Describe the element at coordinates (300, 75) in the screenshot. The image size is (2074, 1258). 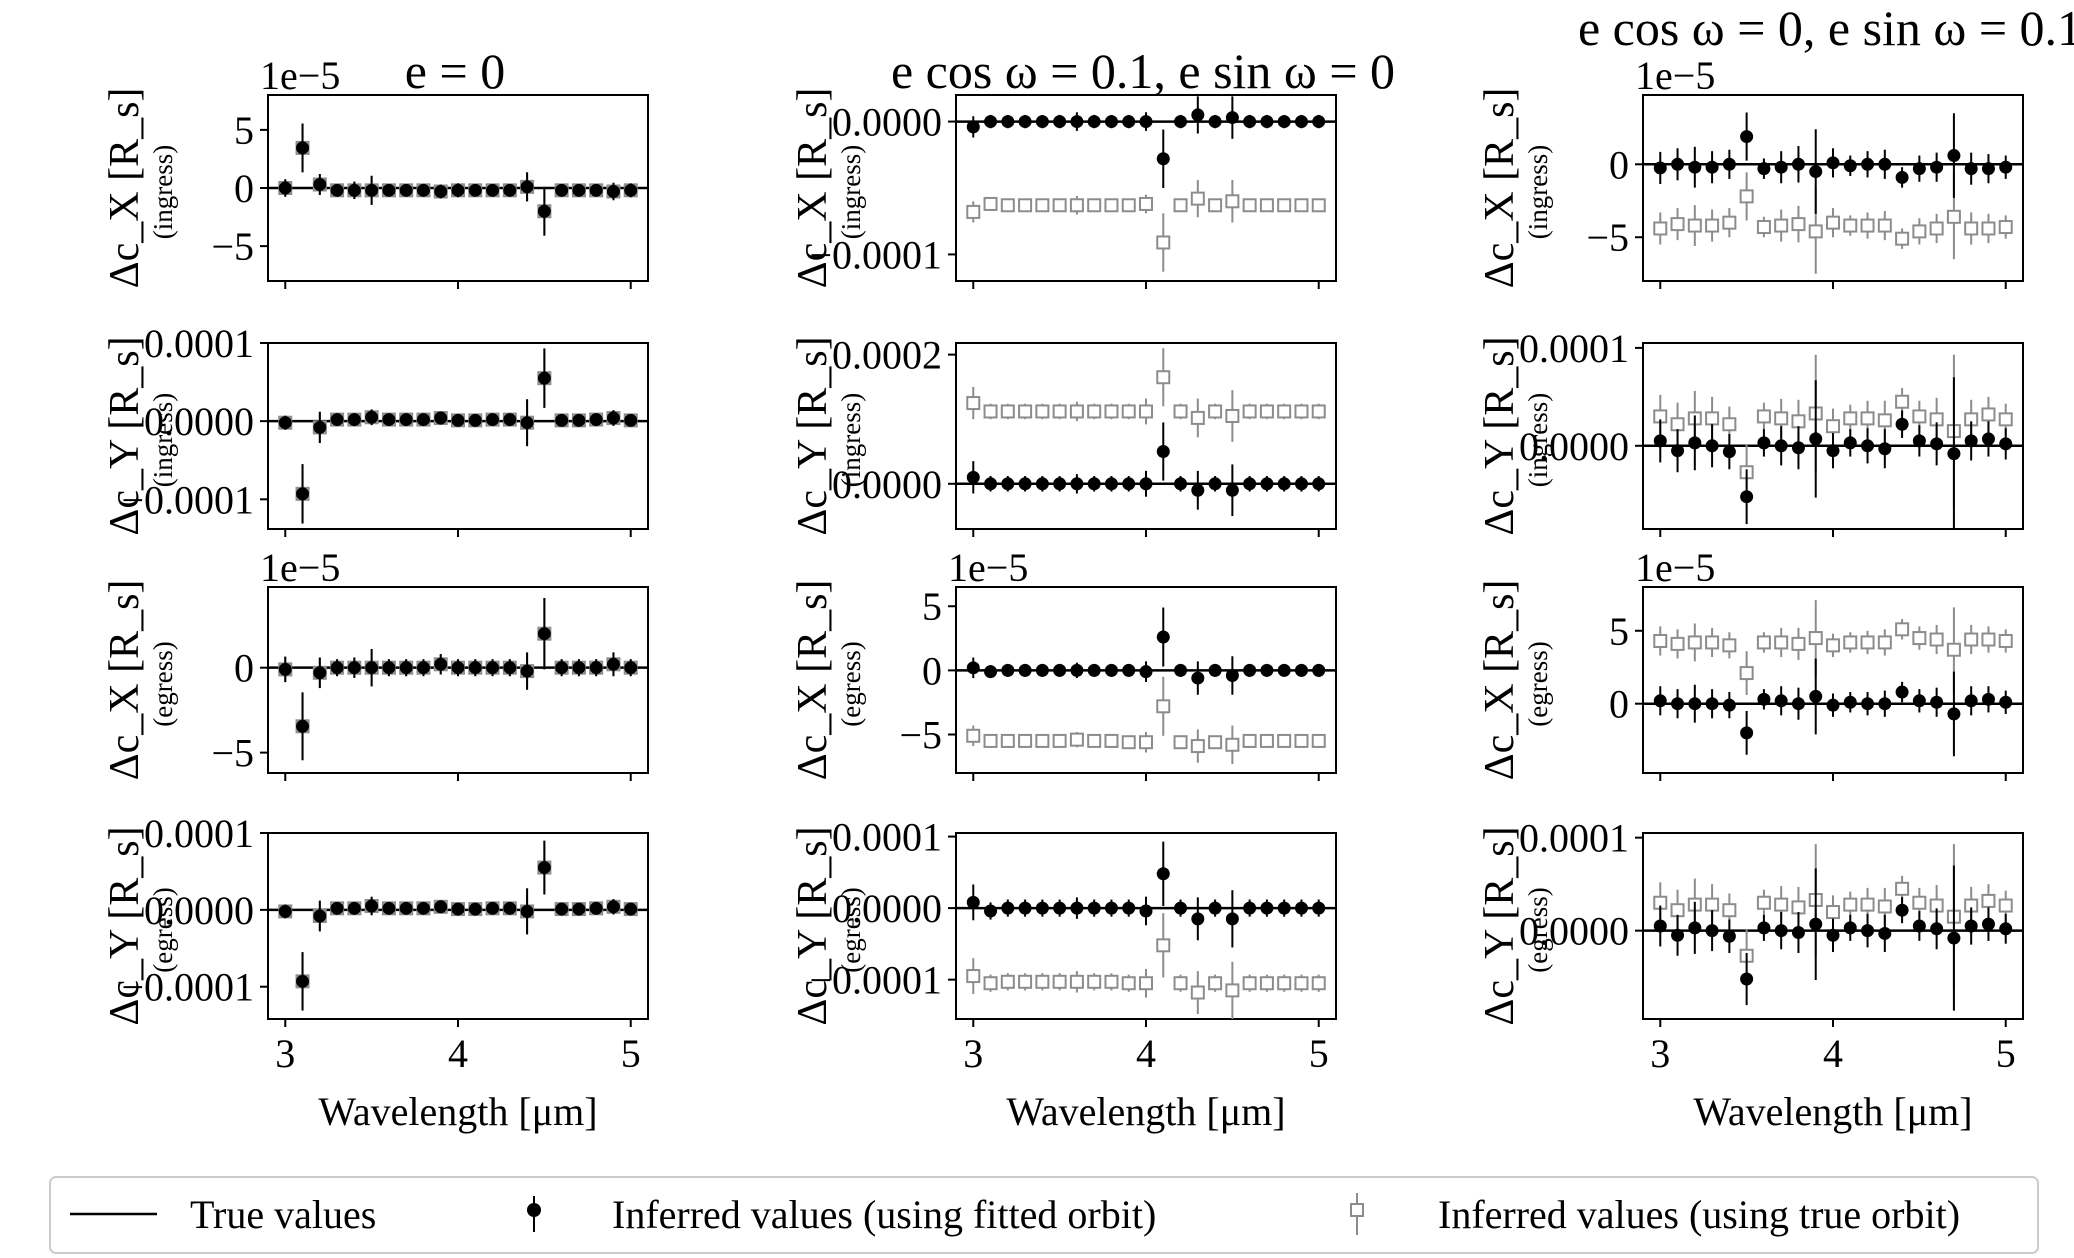
I see `axis-offset-label: 1e−5` at that location.